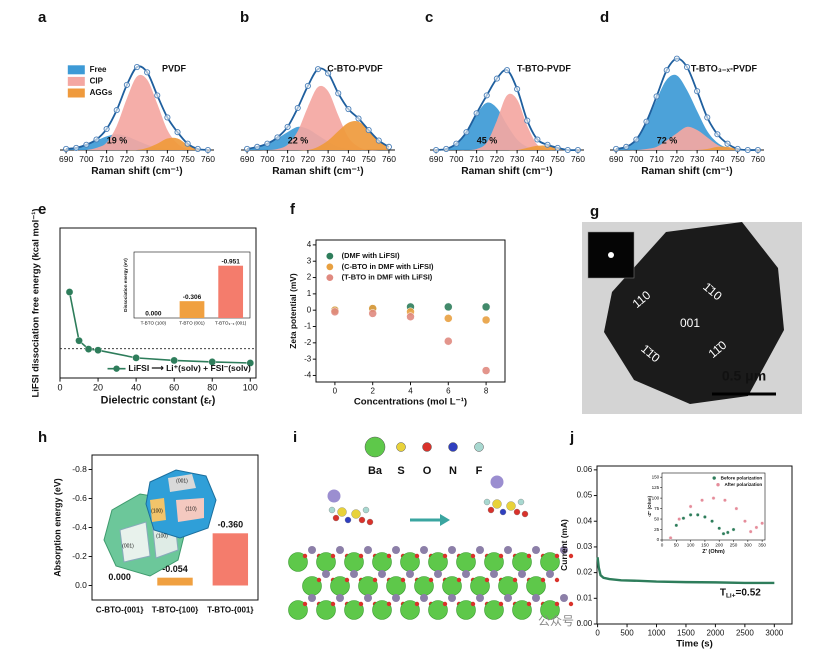  What do you see at coordinates (355, 68) in the screenshot?
I see `chart-title: C-BTO-PVDF` at bounding box center [355, 68].